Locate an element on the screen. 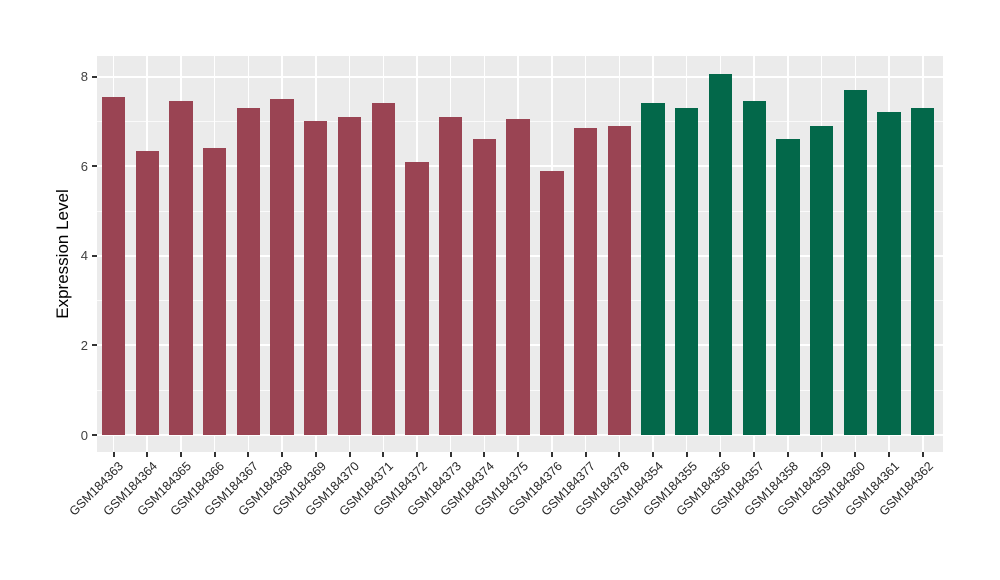  bar-GSM184368 is located at coordinates (282, 267).